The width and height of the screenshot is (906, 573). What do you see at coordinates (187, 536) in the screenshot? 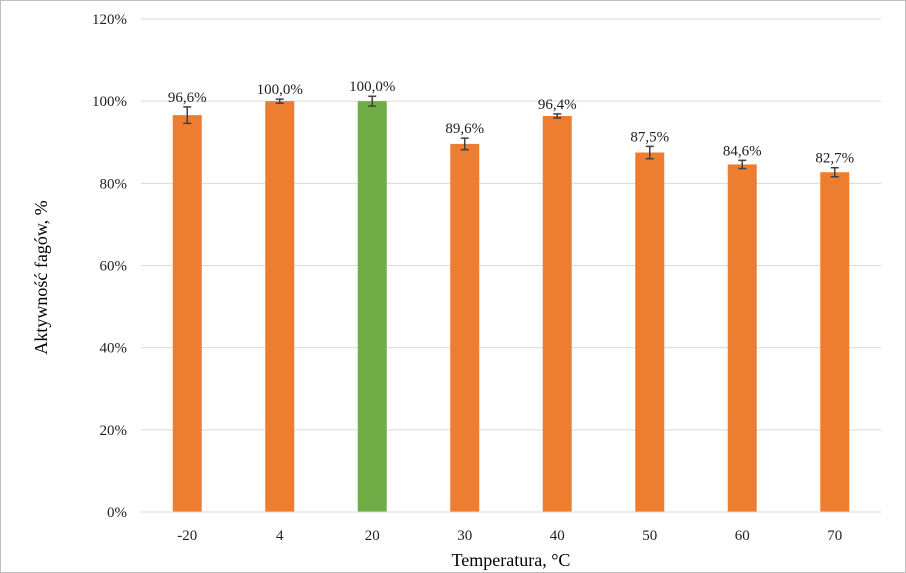
I see `x-tick-label: -20` at bounding box center [187, 536].